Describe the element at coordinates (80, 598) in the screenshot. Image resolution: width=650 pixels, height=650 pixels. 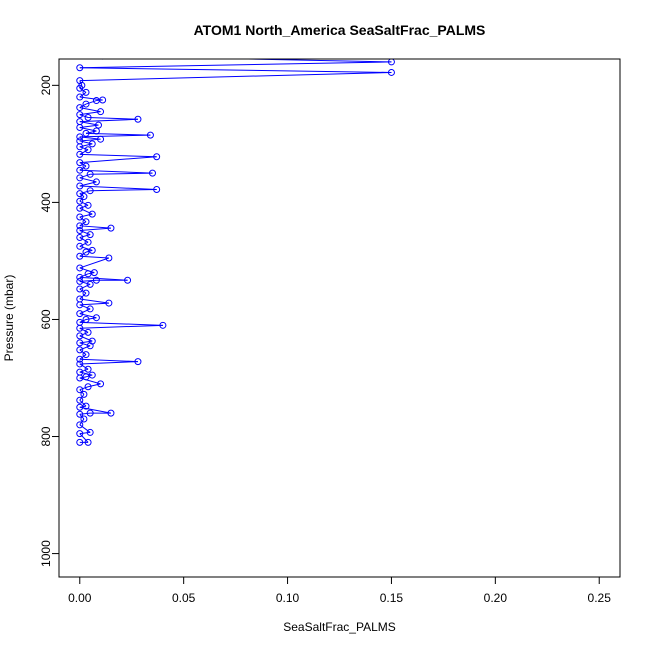
I see `x-tick-label: 0.00` at that location.